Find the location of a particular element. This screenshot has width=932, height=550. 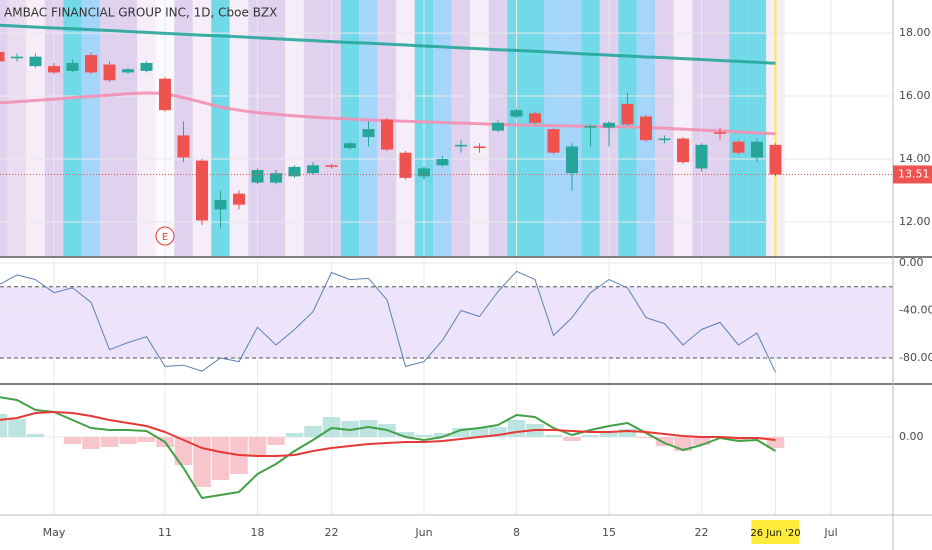

last-price-label: 13.51 is located at coordinates (914, 173).